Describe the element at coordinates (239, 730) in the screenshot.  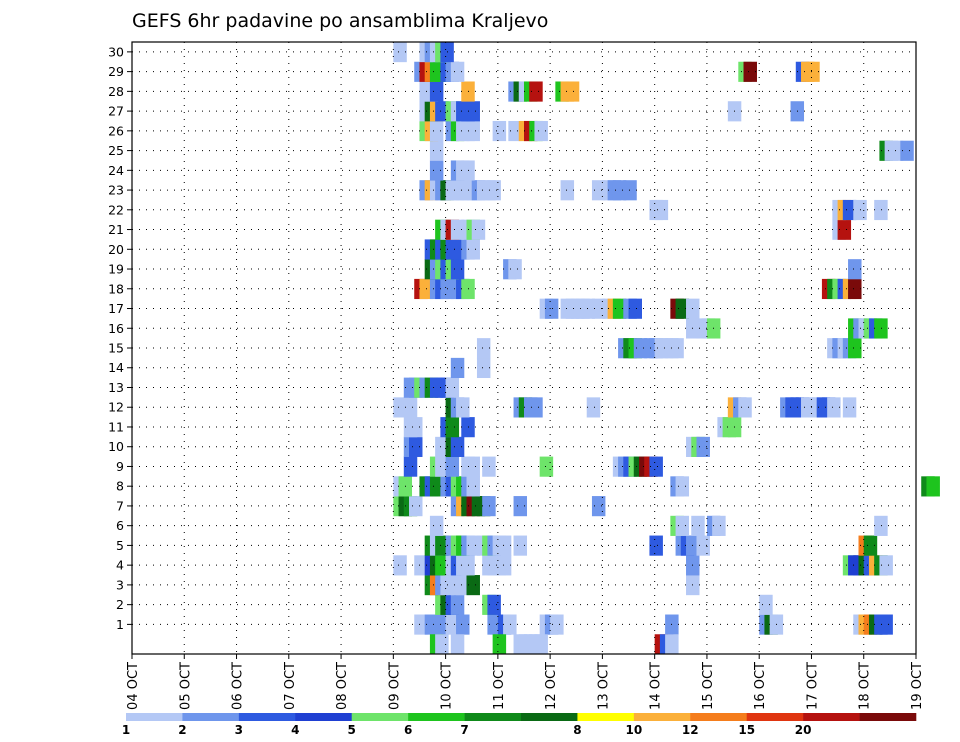
I see `colorbar-label: 3` at that location.